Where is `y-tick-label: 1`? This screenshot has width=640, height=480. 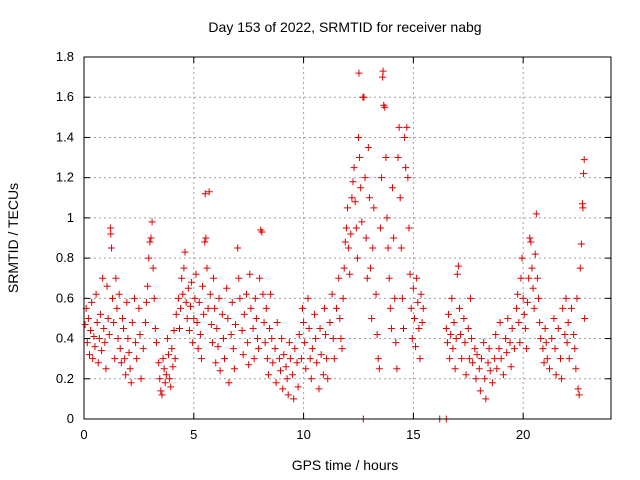 y-tick-label: 1 is located at coordinates (70, 217).